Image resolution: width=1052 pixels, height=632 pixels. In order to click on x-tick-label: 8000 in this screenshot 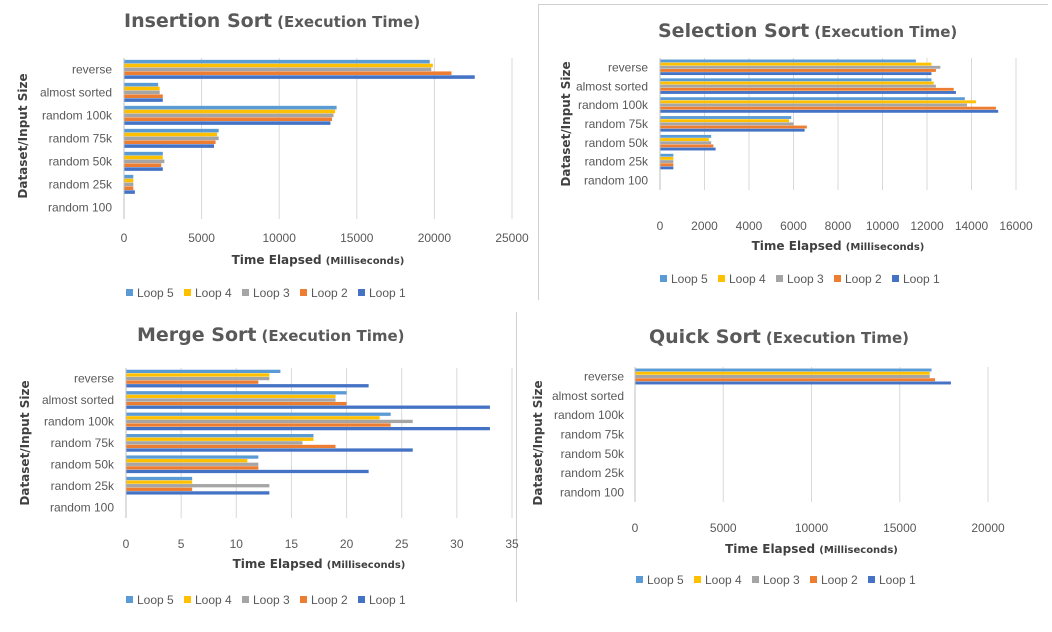, I will do `click(838, 226)`.